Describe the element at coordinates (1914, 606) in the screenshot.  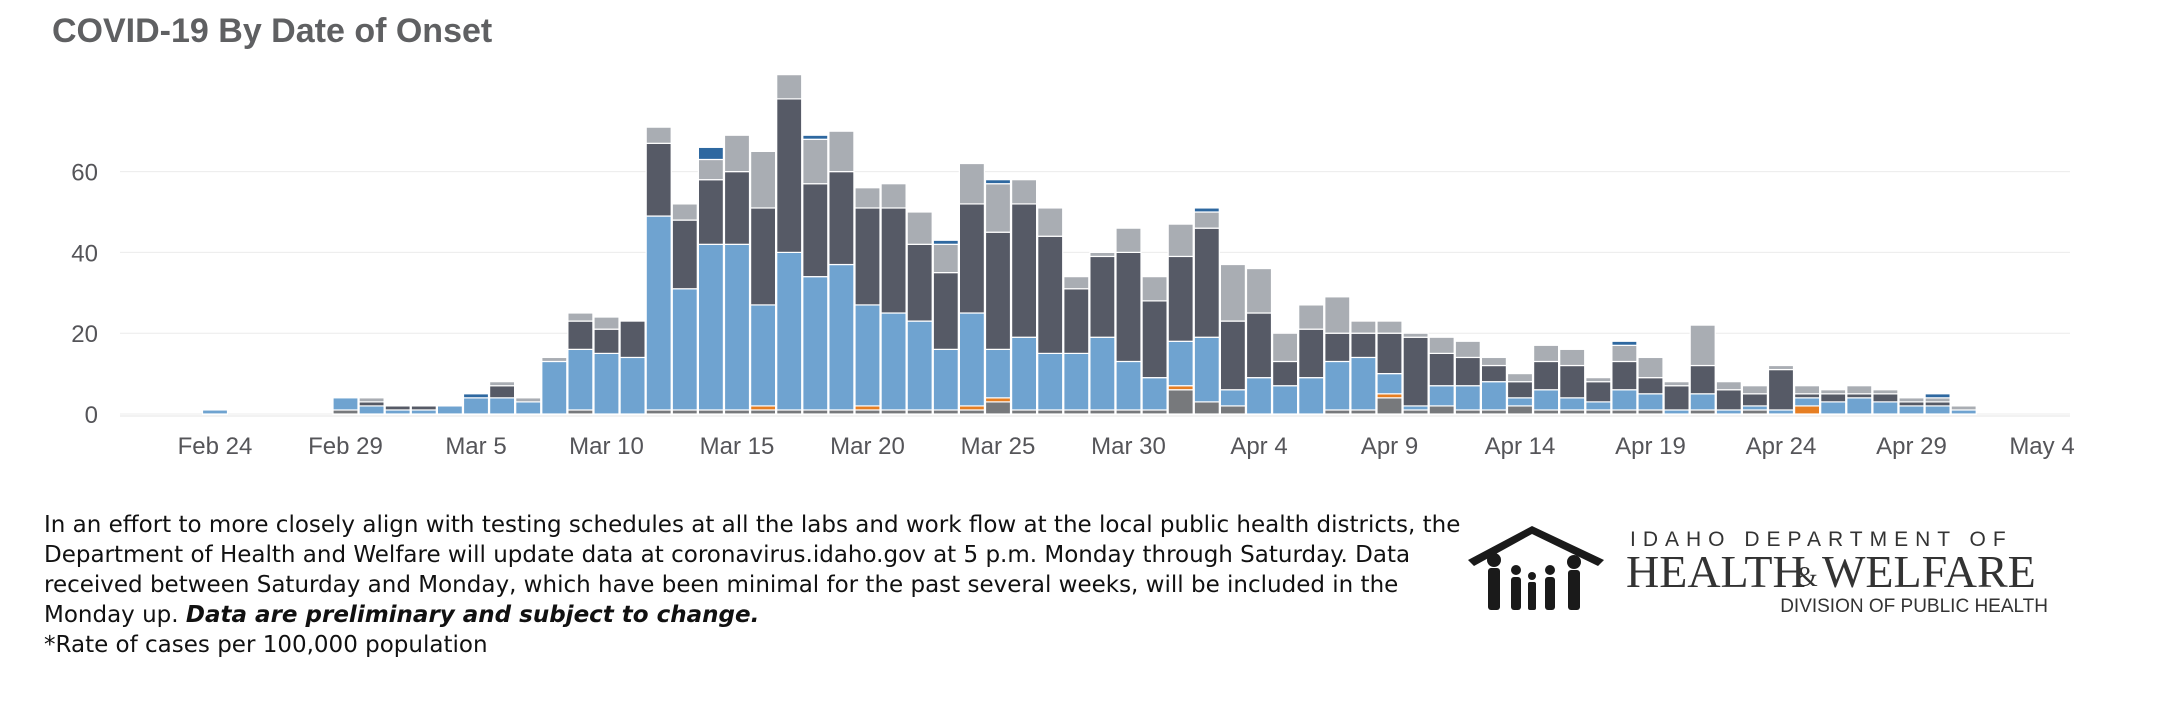
I see `logo-line3: DIVISION OF PUBLIC HEALTH` at that location.